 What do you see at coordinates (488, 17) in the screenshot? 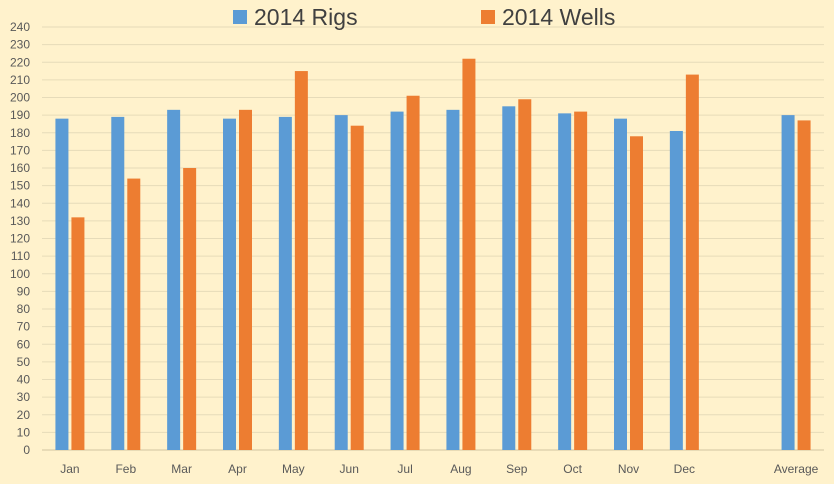
I see `legend-swatch-wells` at bounding box center [488, 17].